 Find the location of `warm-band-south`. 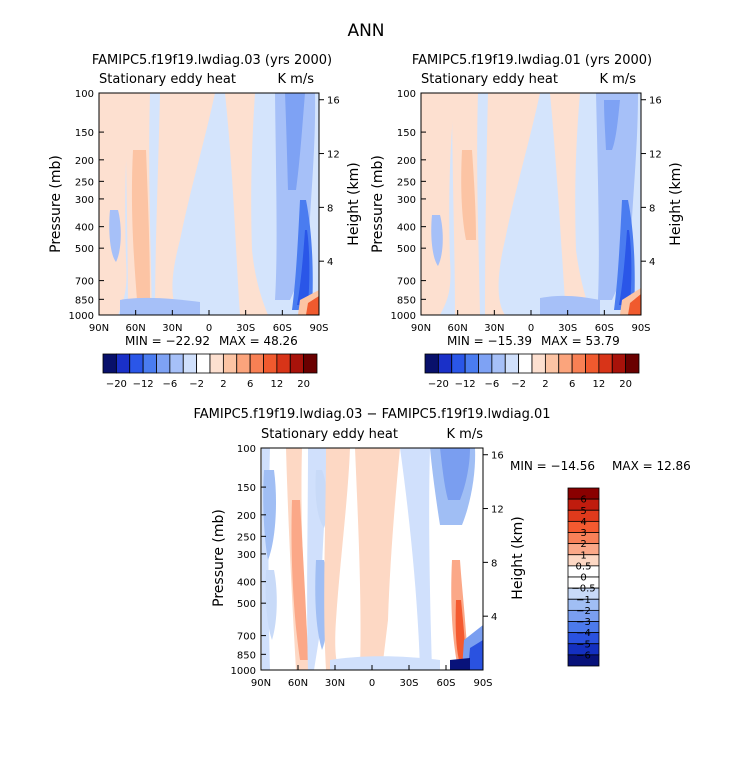

warm-band-south is located at coordinates (571, 204).